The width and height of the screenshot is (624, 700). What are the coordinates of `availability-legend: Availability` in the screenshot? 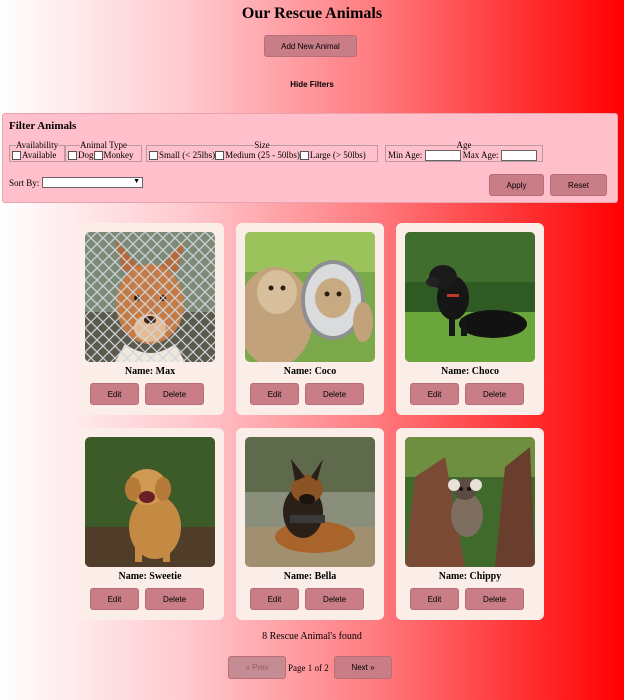 It's located at (37, 145).